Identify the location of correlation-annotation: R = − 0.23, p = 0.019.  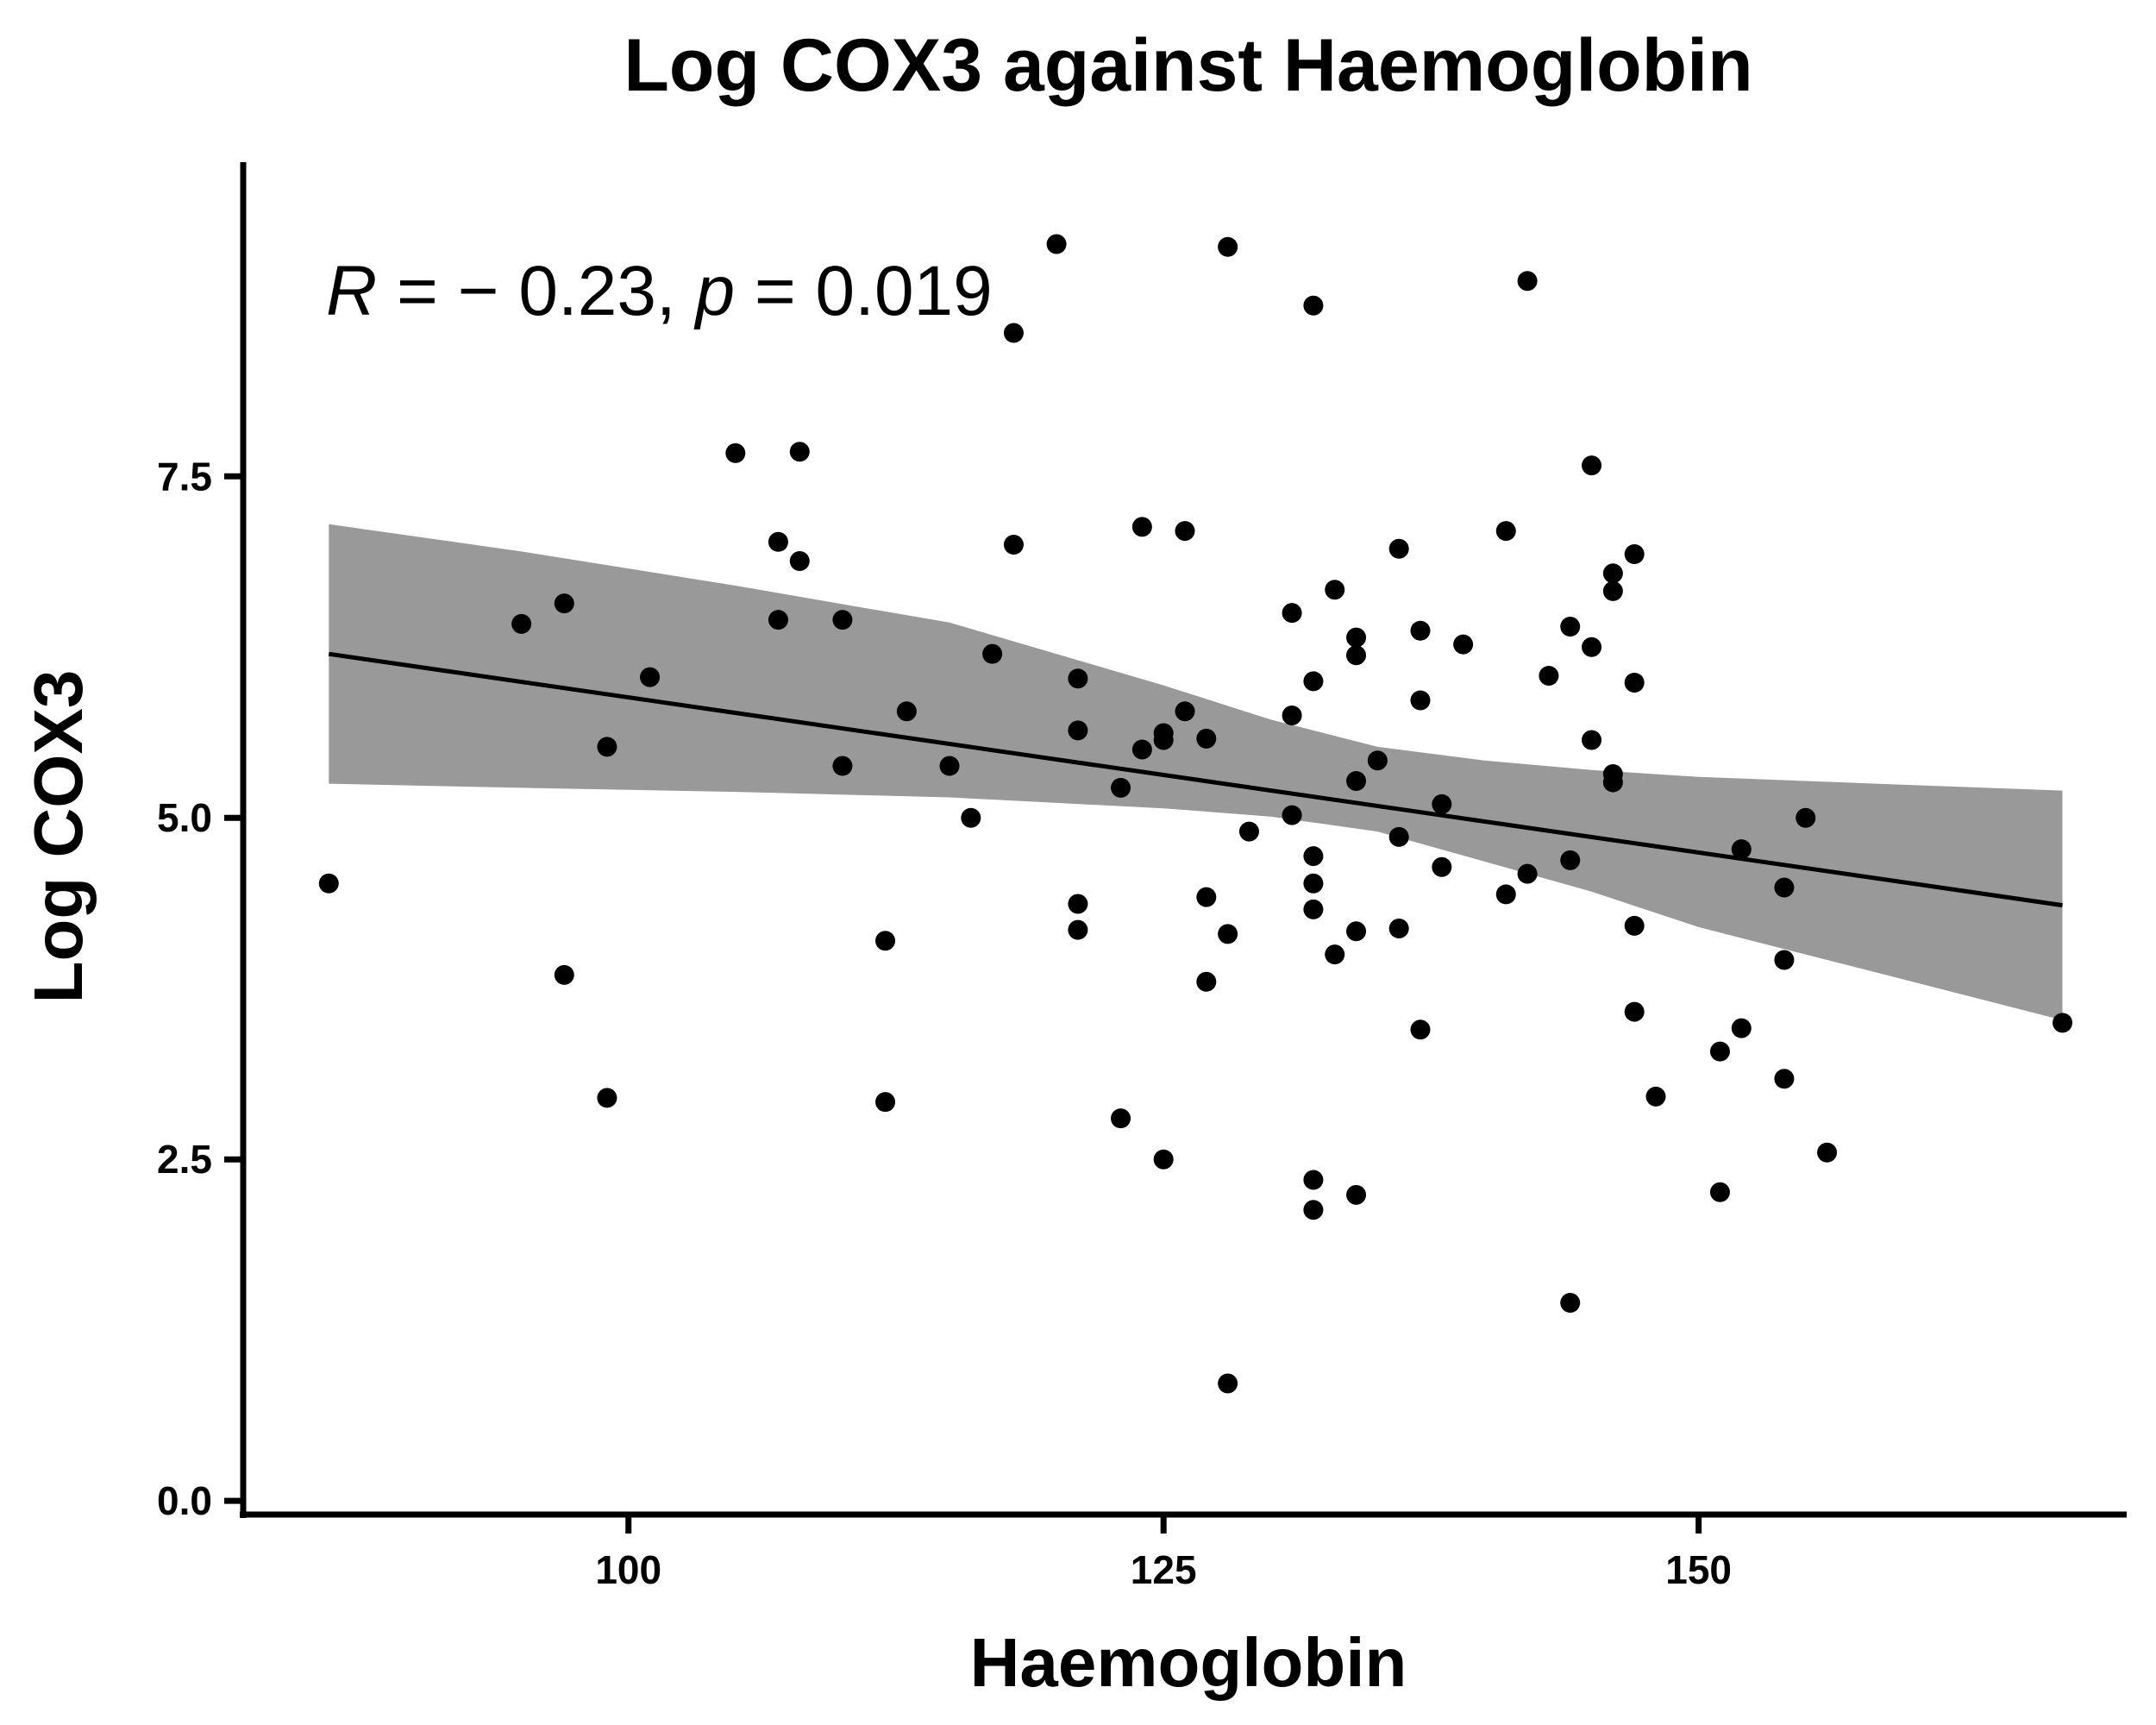
(659, 291).